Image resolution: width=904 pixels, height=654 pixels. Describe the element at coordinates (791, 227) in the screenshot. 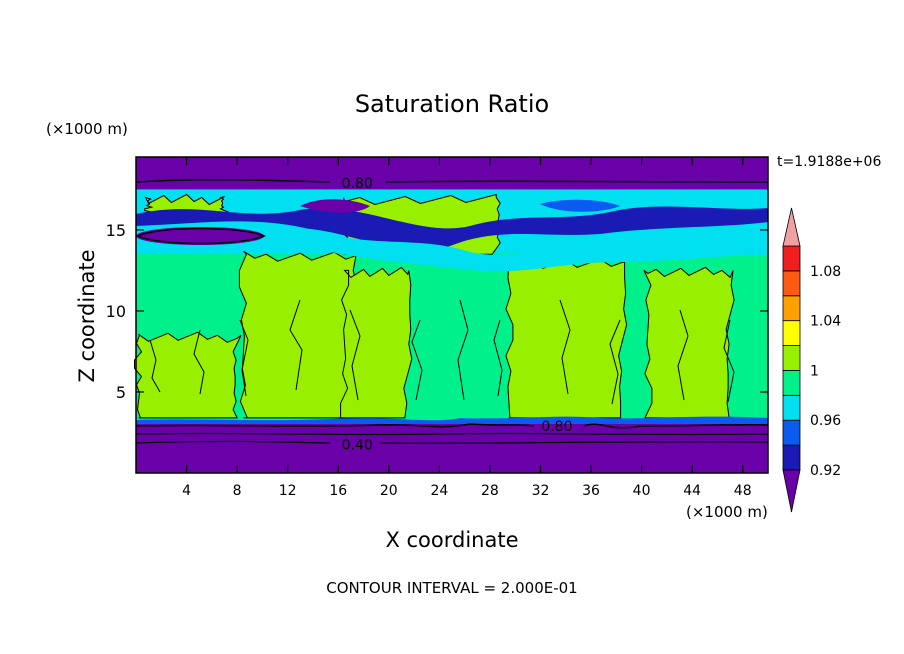

I see `colorbar-top-arrow` at that location.